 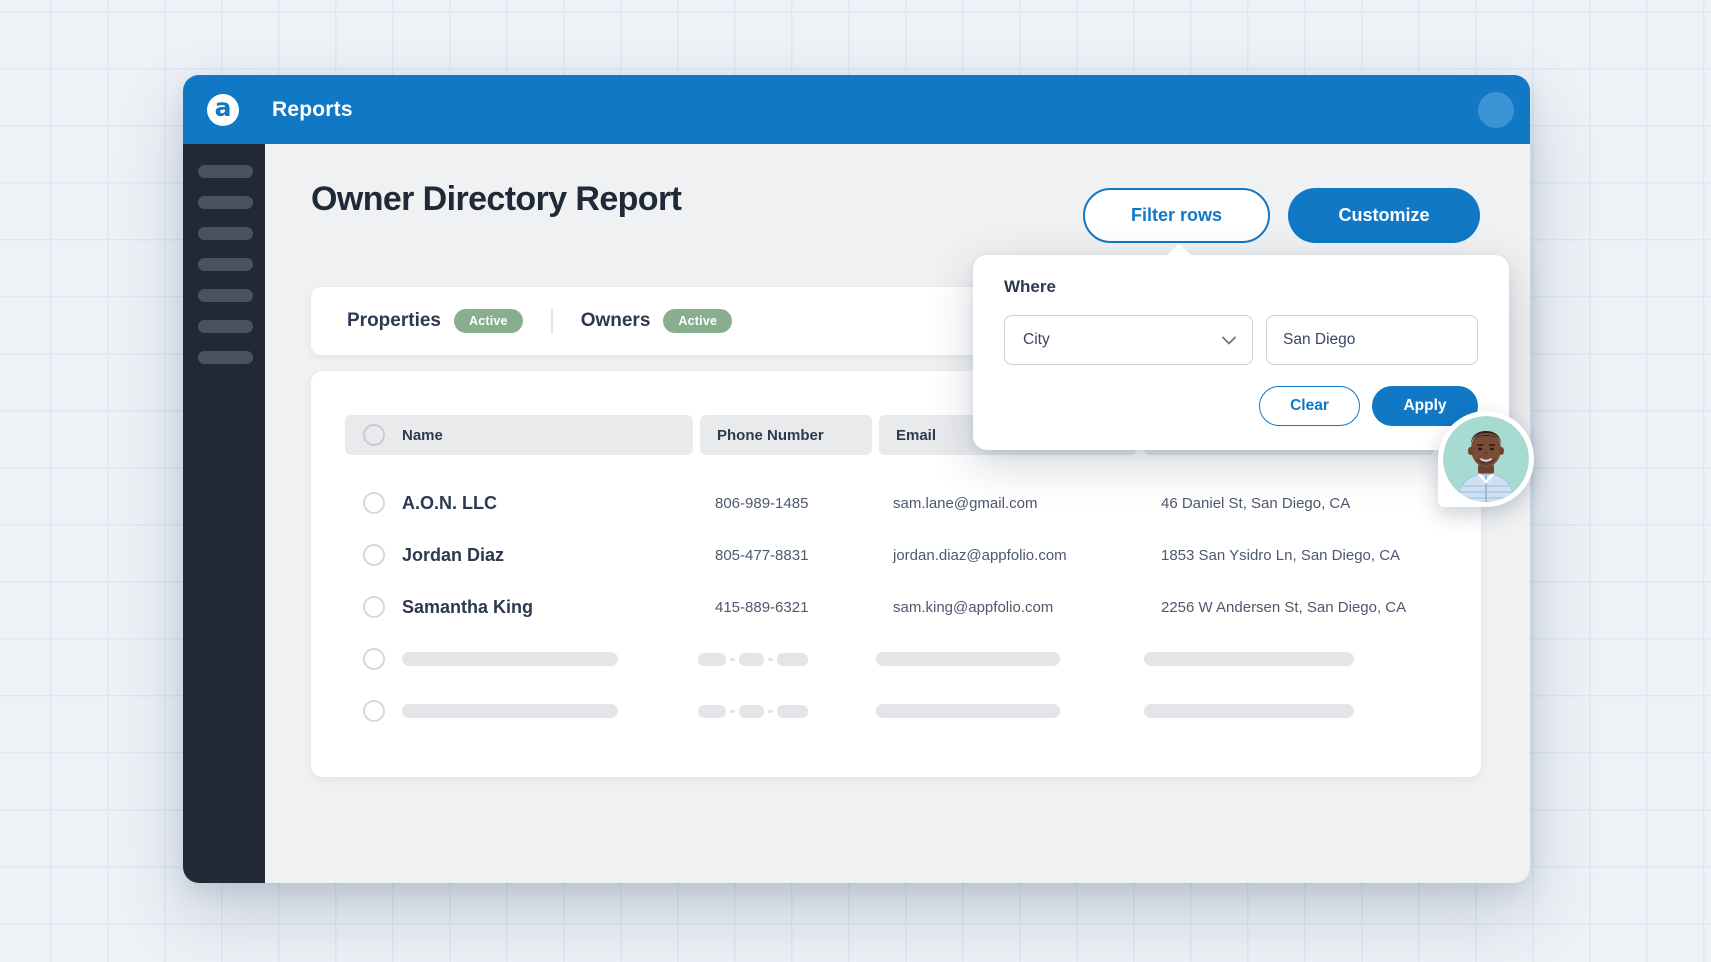 I want to click on user-avatar-placeholder, so click(x=1496, y=109).